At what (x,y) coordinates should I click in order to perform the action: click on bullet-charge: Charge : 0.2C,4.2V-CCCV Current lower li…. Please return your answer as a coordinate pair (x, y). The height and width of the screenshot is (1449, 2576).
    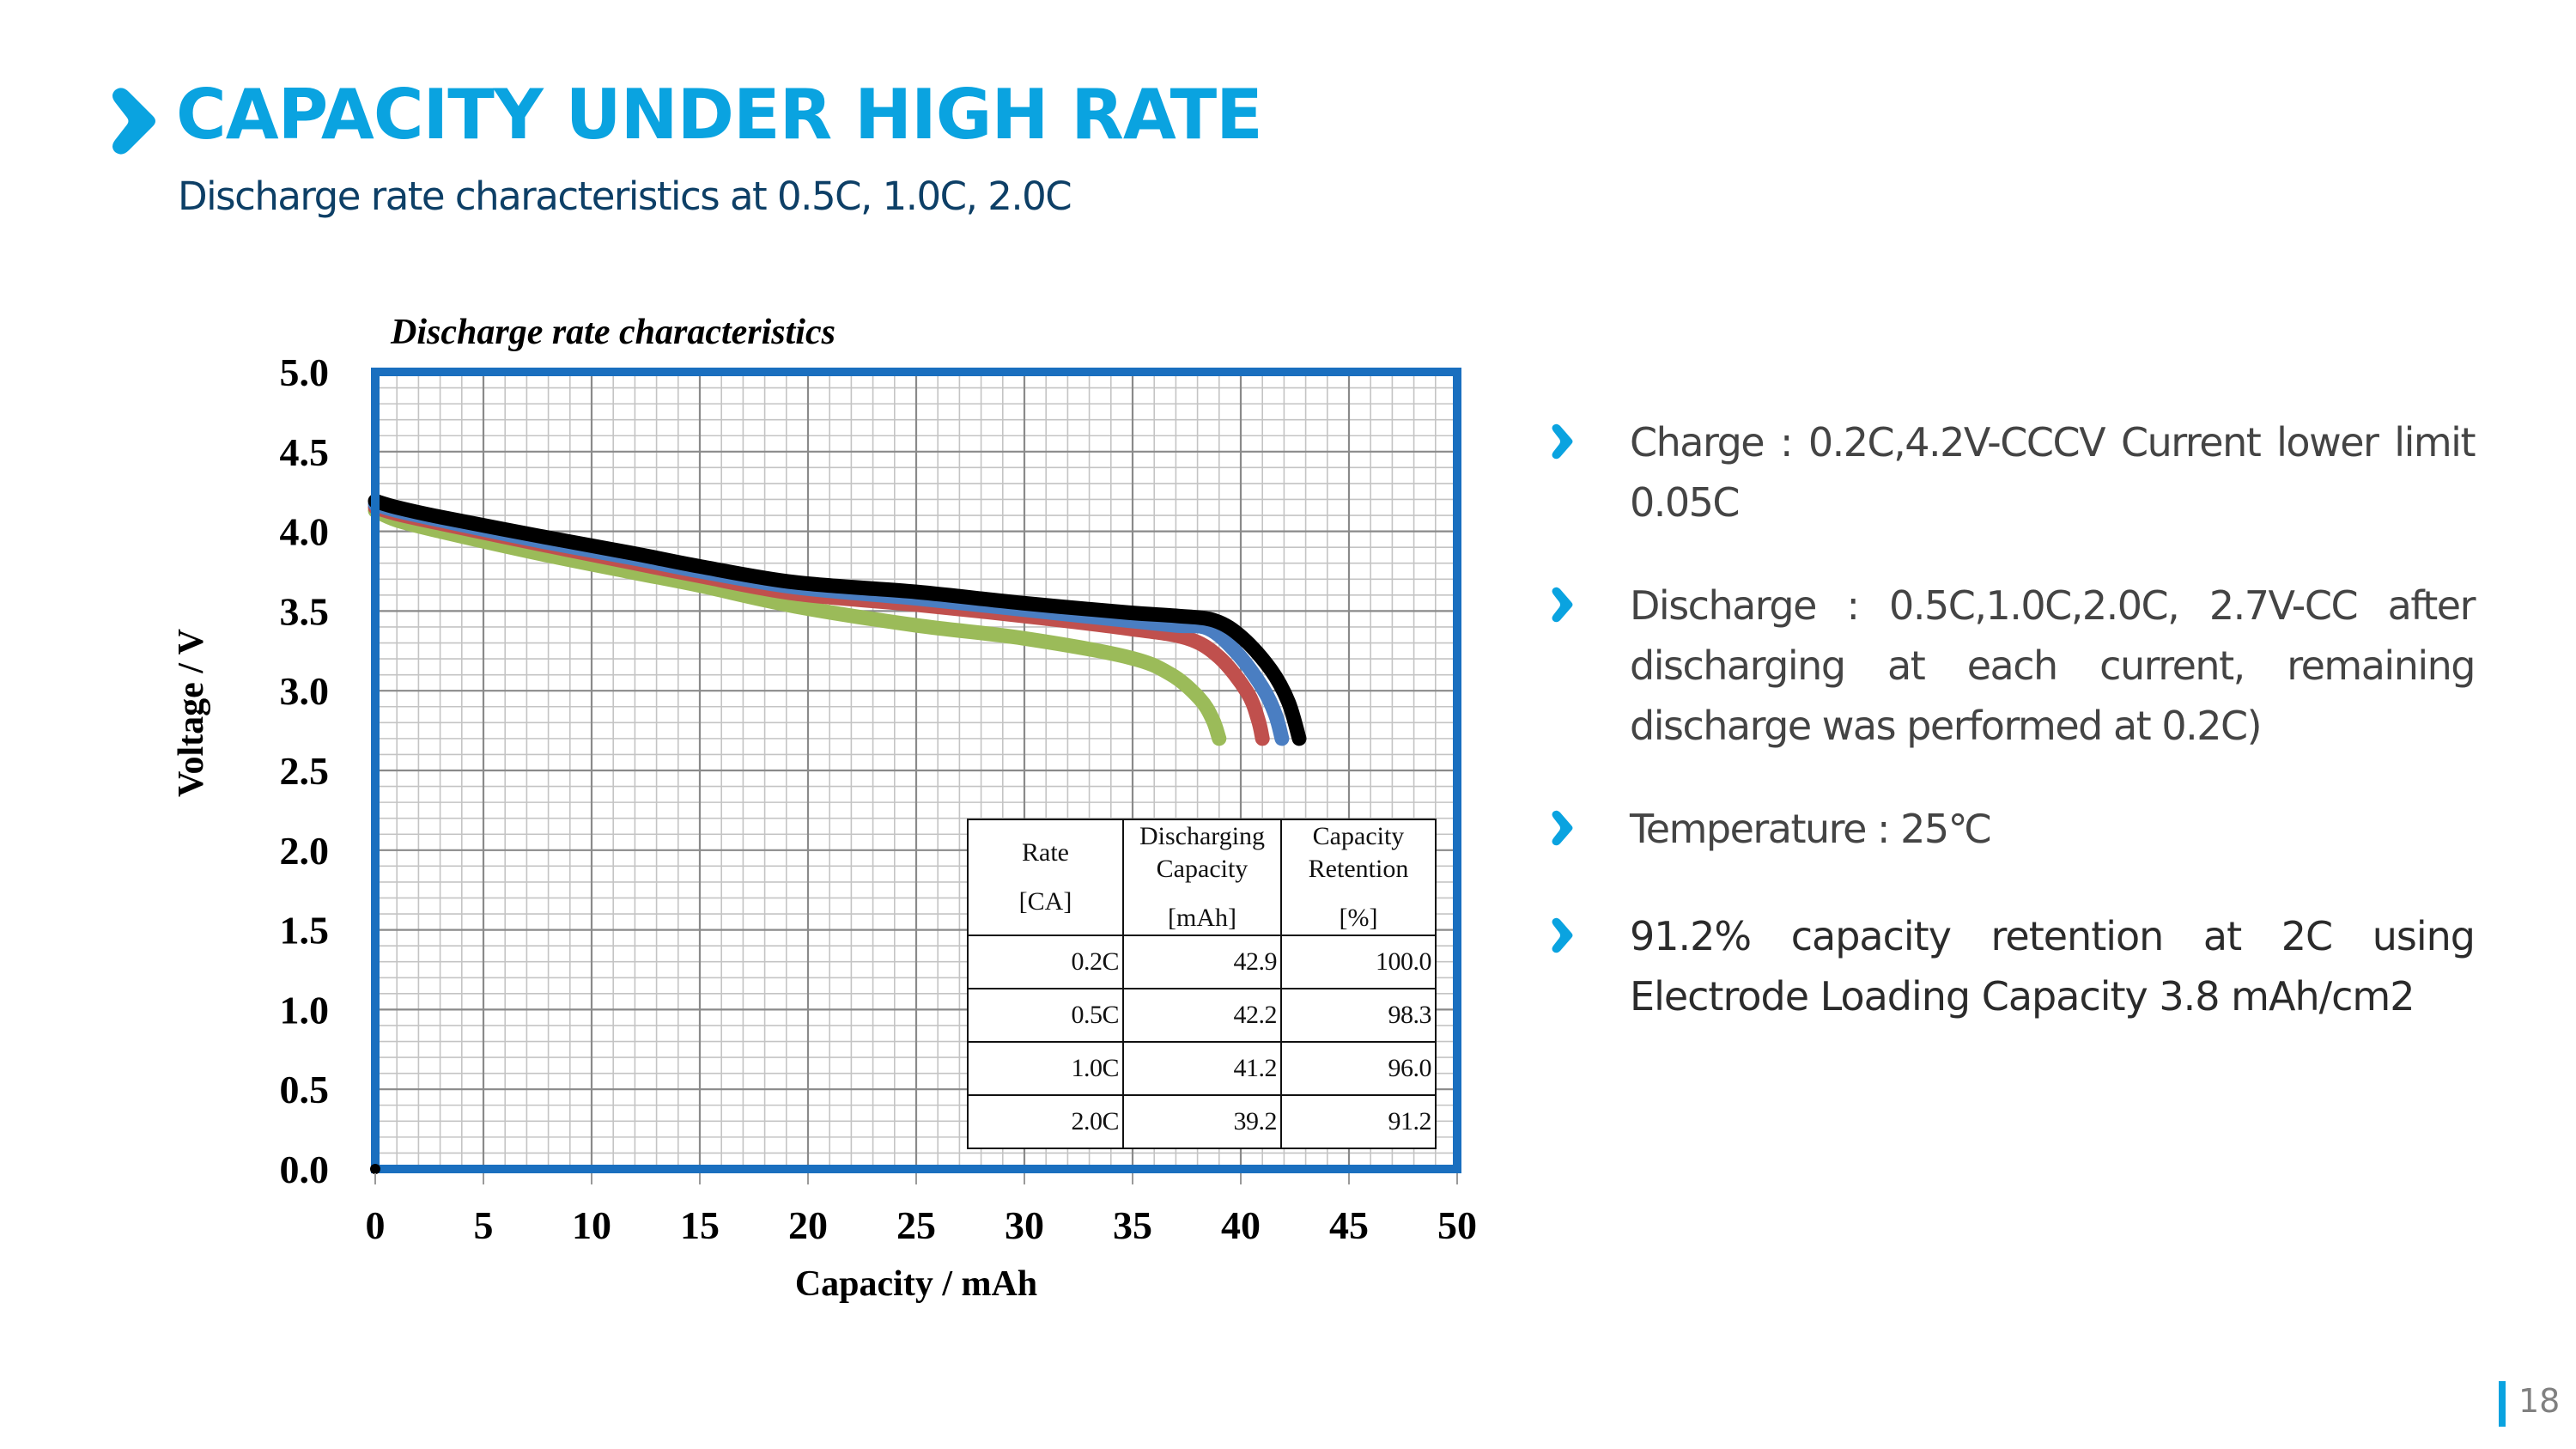
    Looking at the image, I should click on (2011, 473).